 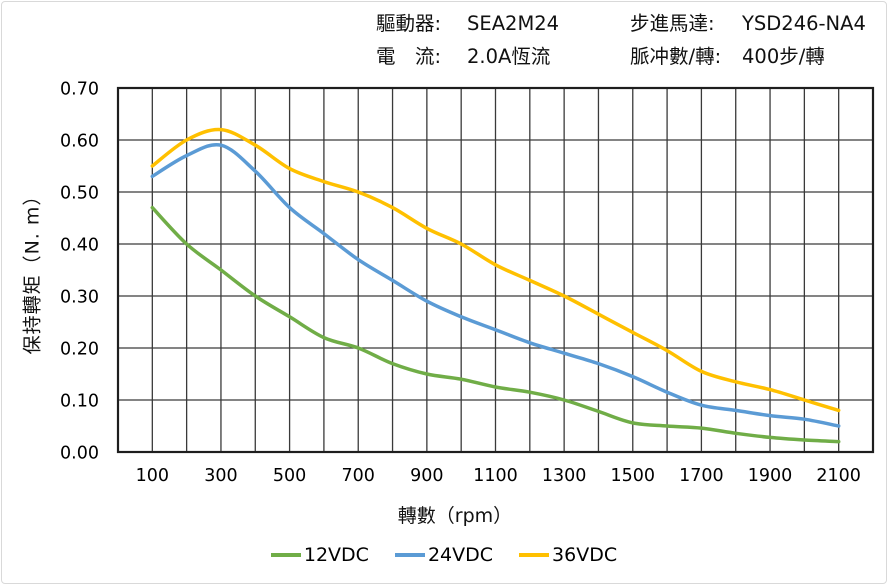 I want to click on x-tick-label: 100, so click(x=152, y=476).